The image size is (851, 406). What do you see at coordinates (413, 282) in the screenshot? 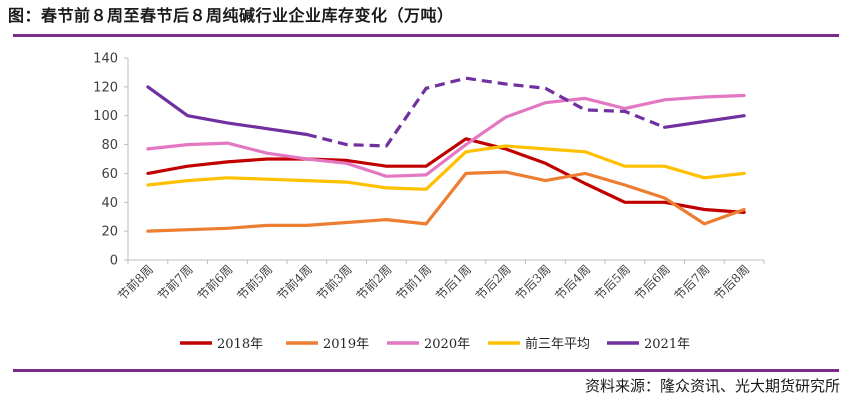
I see `x-tick-label: 节前1周` at bounding box center [413, 282].